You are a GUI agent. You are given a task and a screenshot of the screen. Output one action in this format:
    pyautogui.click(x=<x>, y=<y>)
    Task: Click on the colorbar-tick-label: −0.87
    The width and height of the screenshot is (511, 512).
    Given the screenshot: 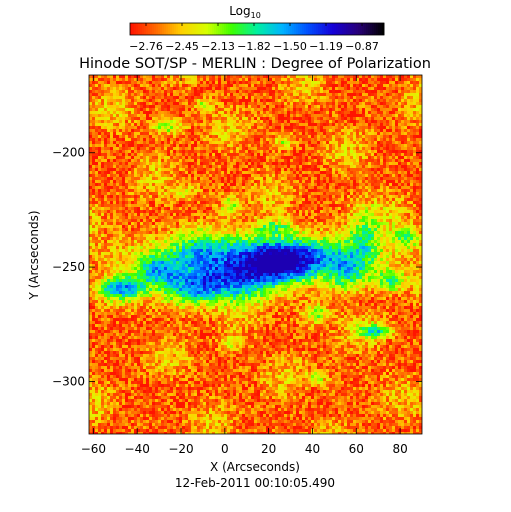 What is the action you would take?
    pyautogui.click(x=362, y=46)
    